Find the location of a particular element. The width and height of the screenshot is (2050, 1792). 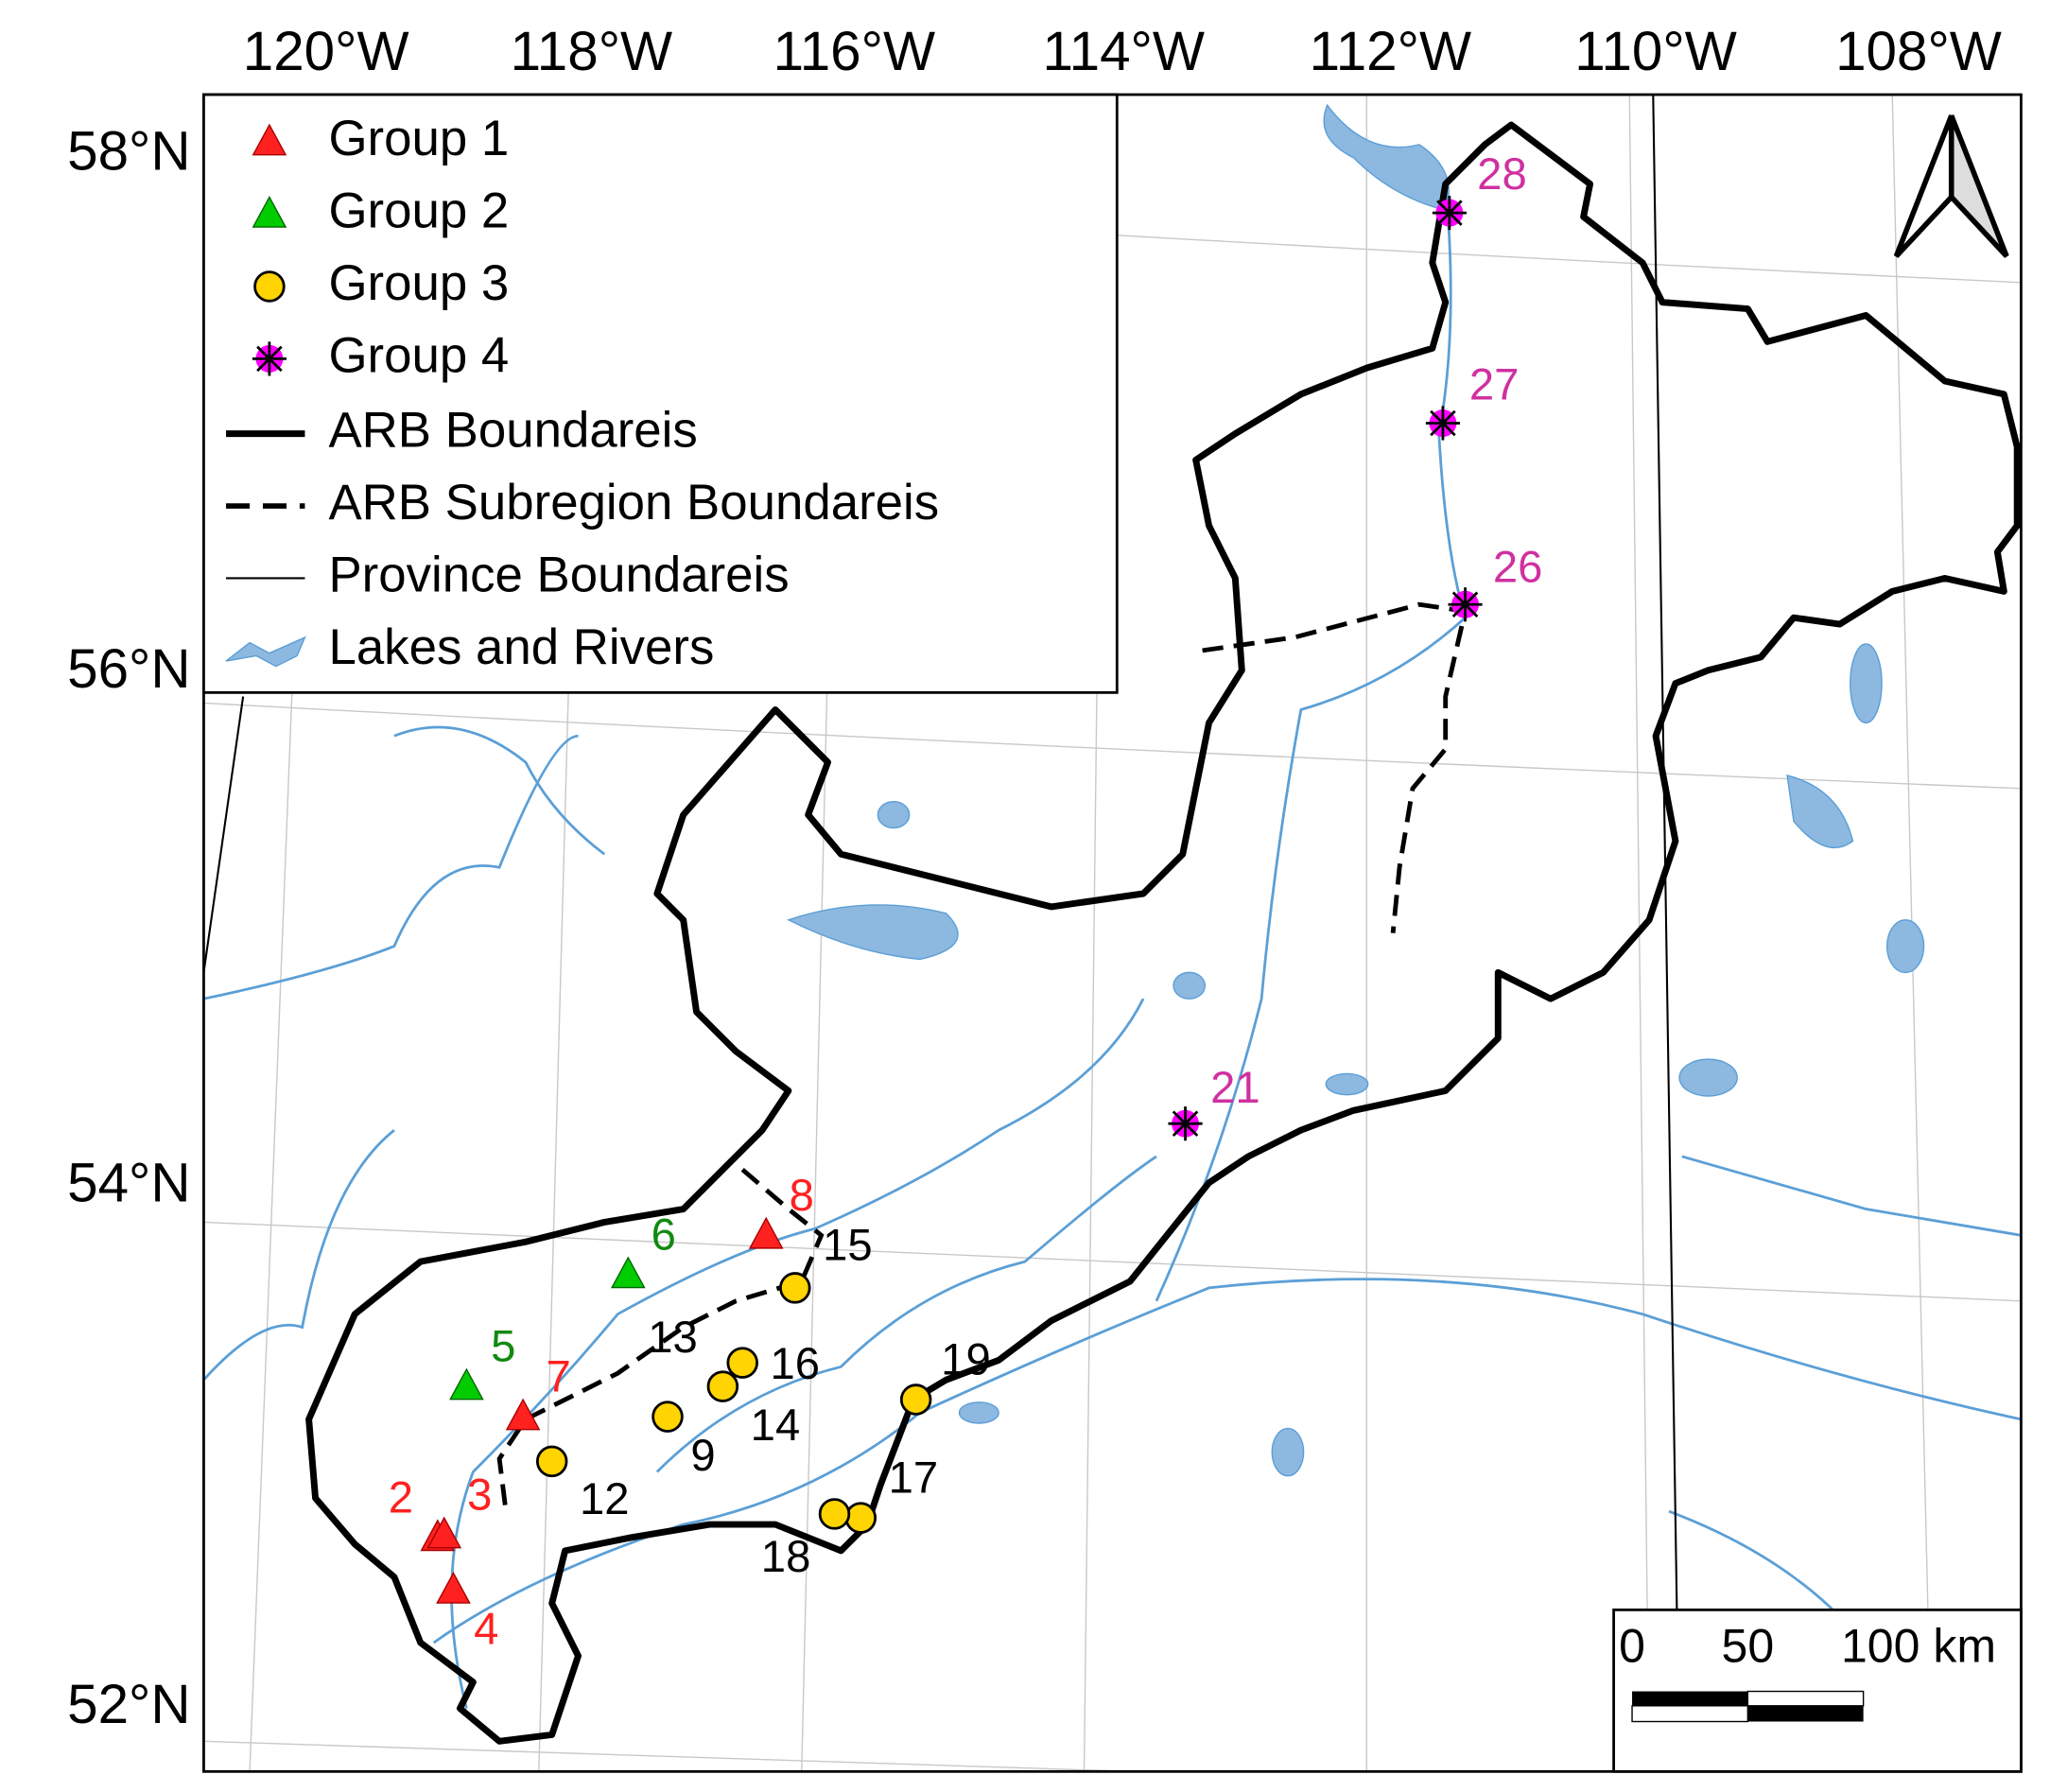

station-label: 6 is located at coordinates (664, 1235).